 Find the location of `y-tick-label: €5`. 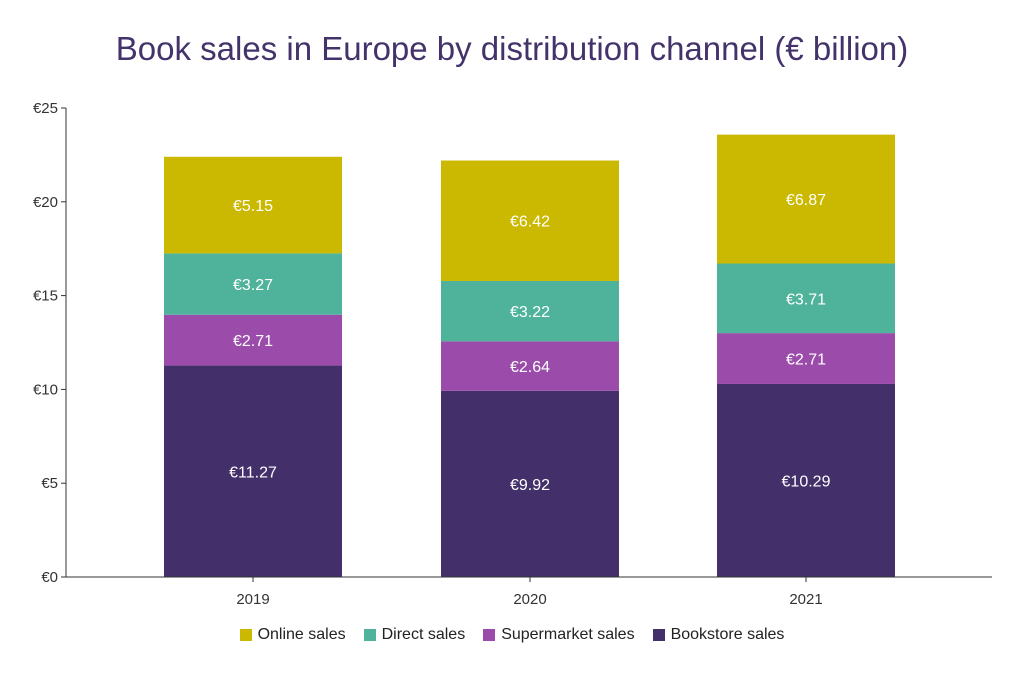

y-tick-label: €5 is located at coordinates (49, 483).